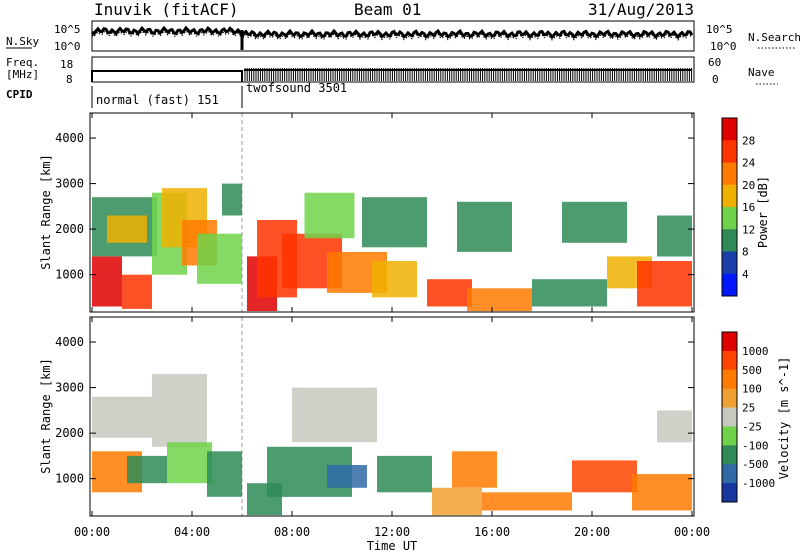  Describe the element at coordinates (761, 72) in the screenshot. I see `nave-label: Nave` at that location.